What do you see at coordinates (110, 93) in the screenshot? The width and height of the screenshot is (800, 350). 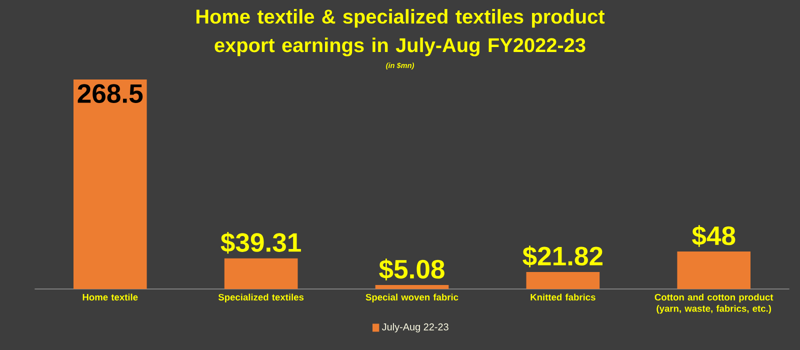 I see `data-label: 268.5` at bounding box center [110, 93].